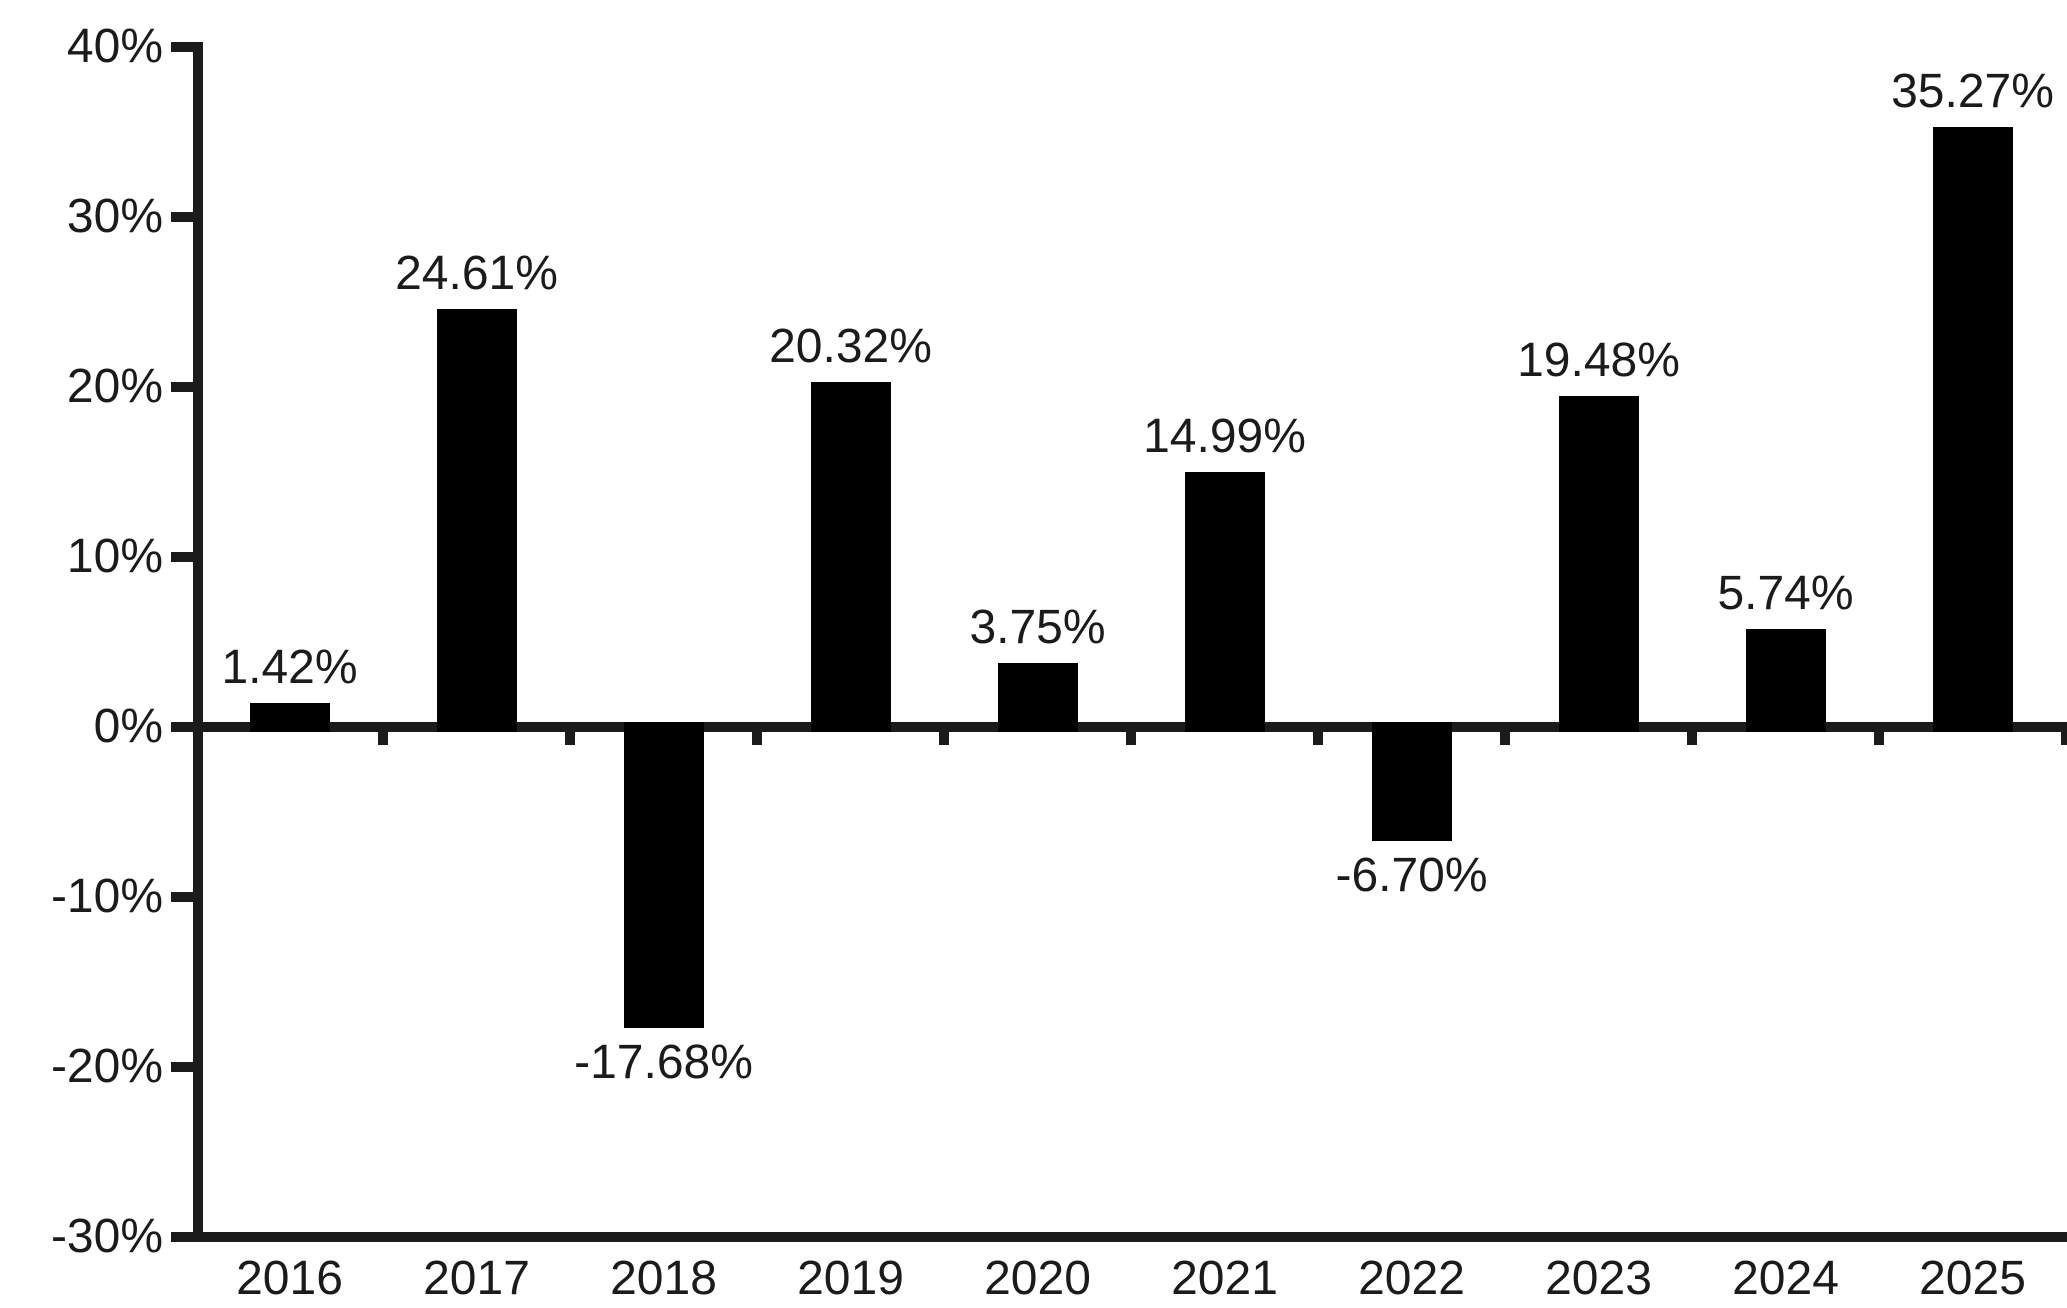 Image resolution: width=2067 pixels, height=1308 pixels. I want to click on bar-2023, so click(1598, 563).